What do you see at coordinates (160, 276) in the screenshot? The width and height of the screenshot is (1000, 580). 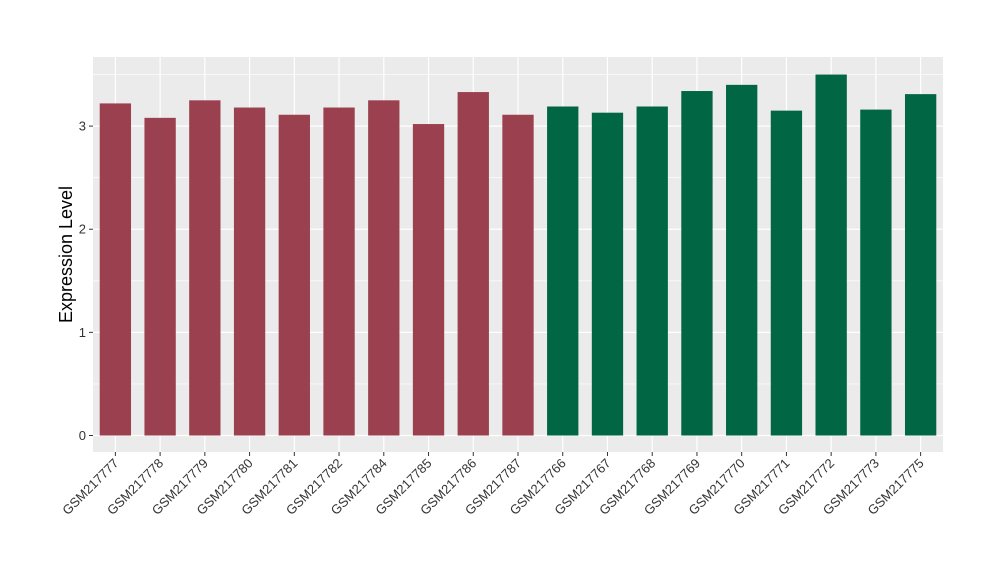 I see `bar-GSM217778` at bounding box center [160, 276].